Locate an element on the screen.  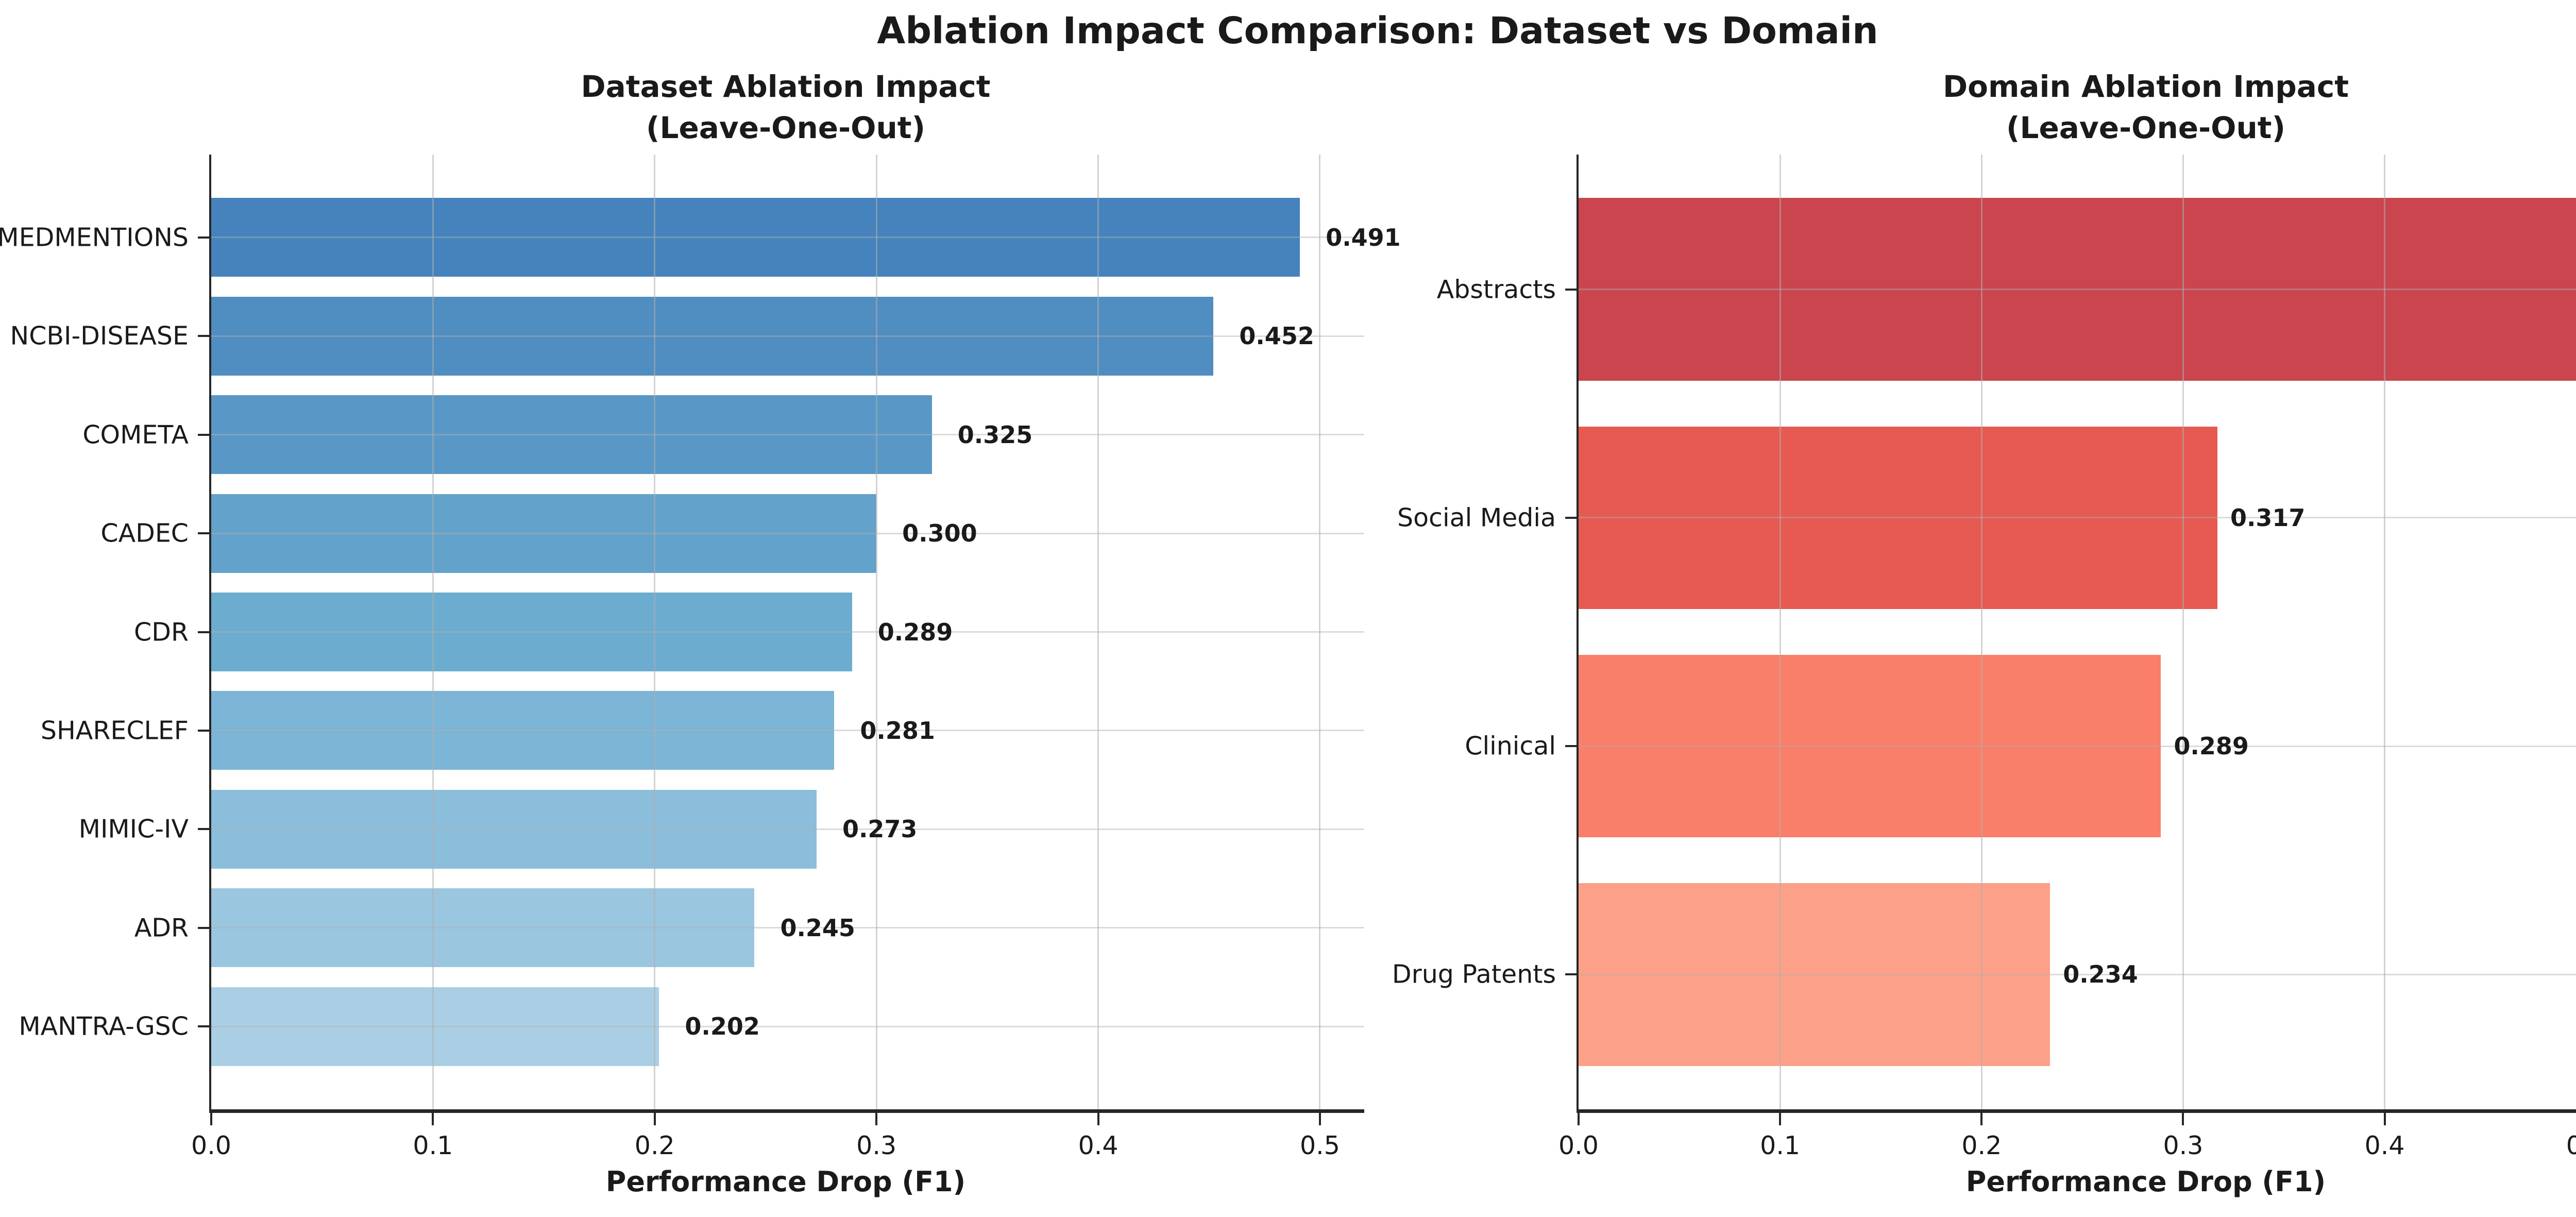
y-tick-label-abstracts: Abstracts is located at coordinates (1496, 290).